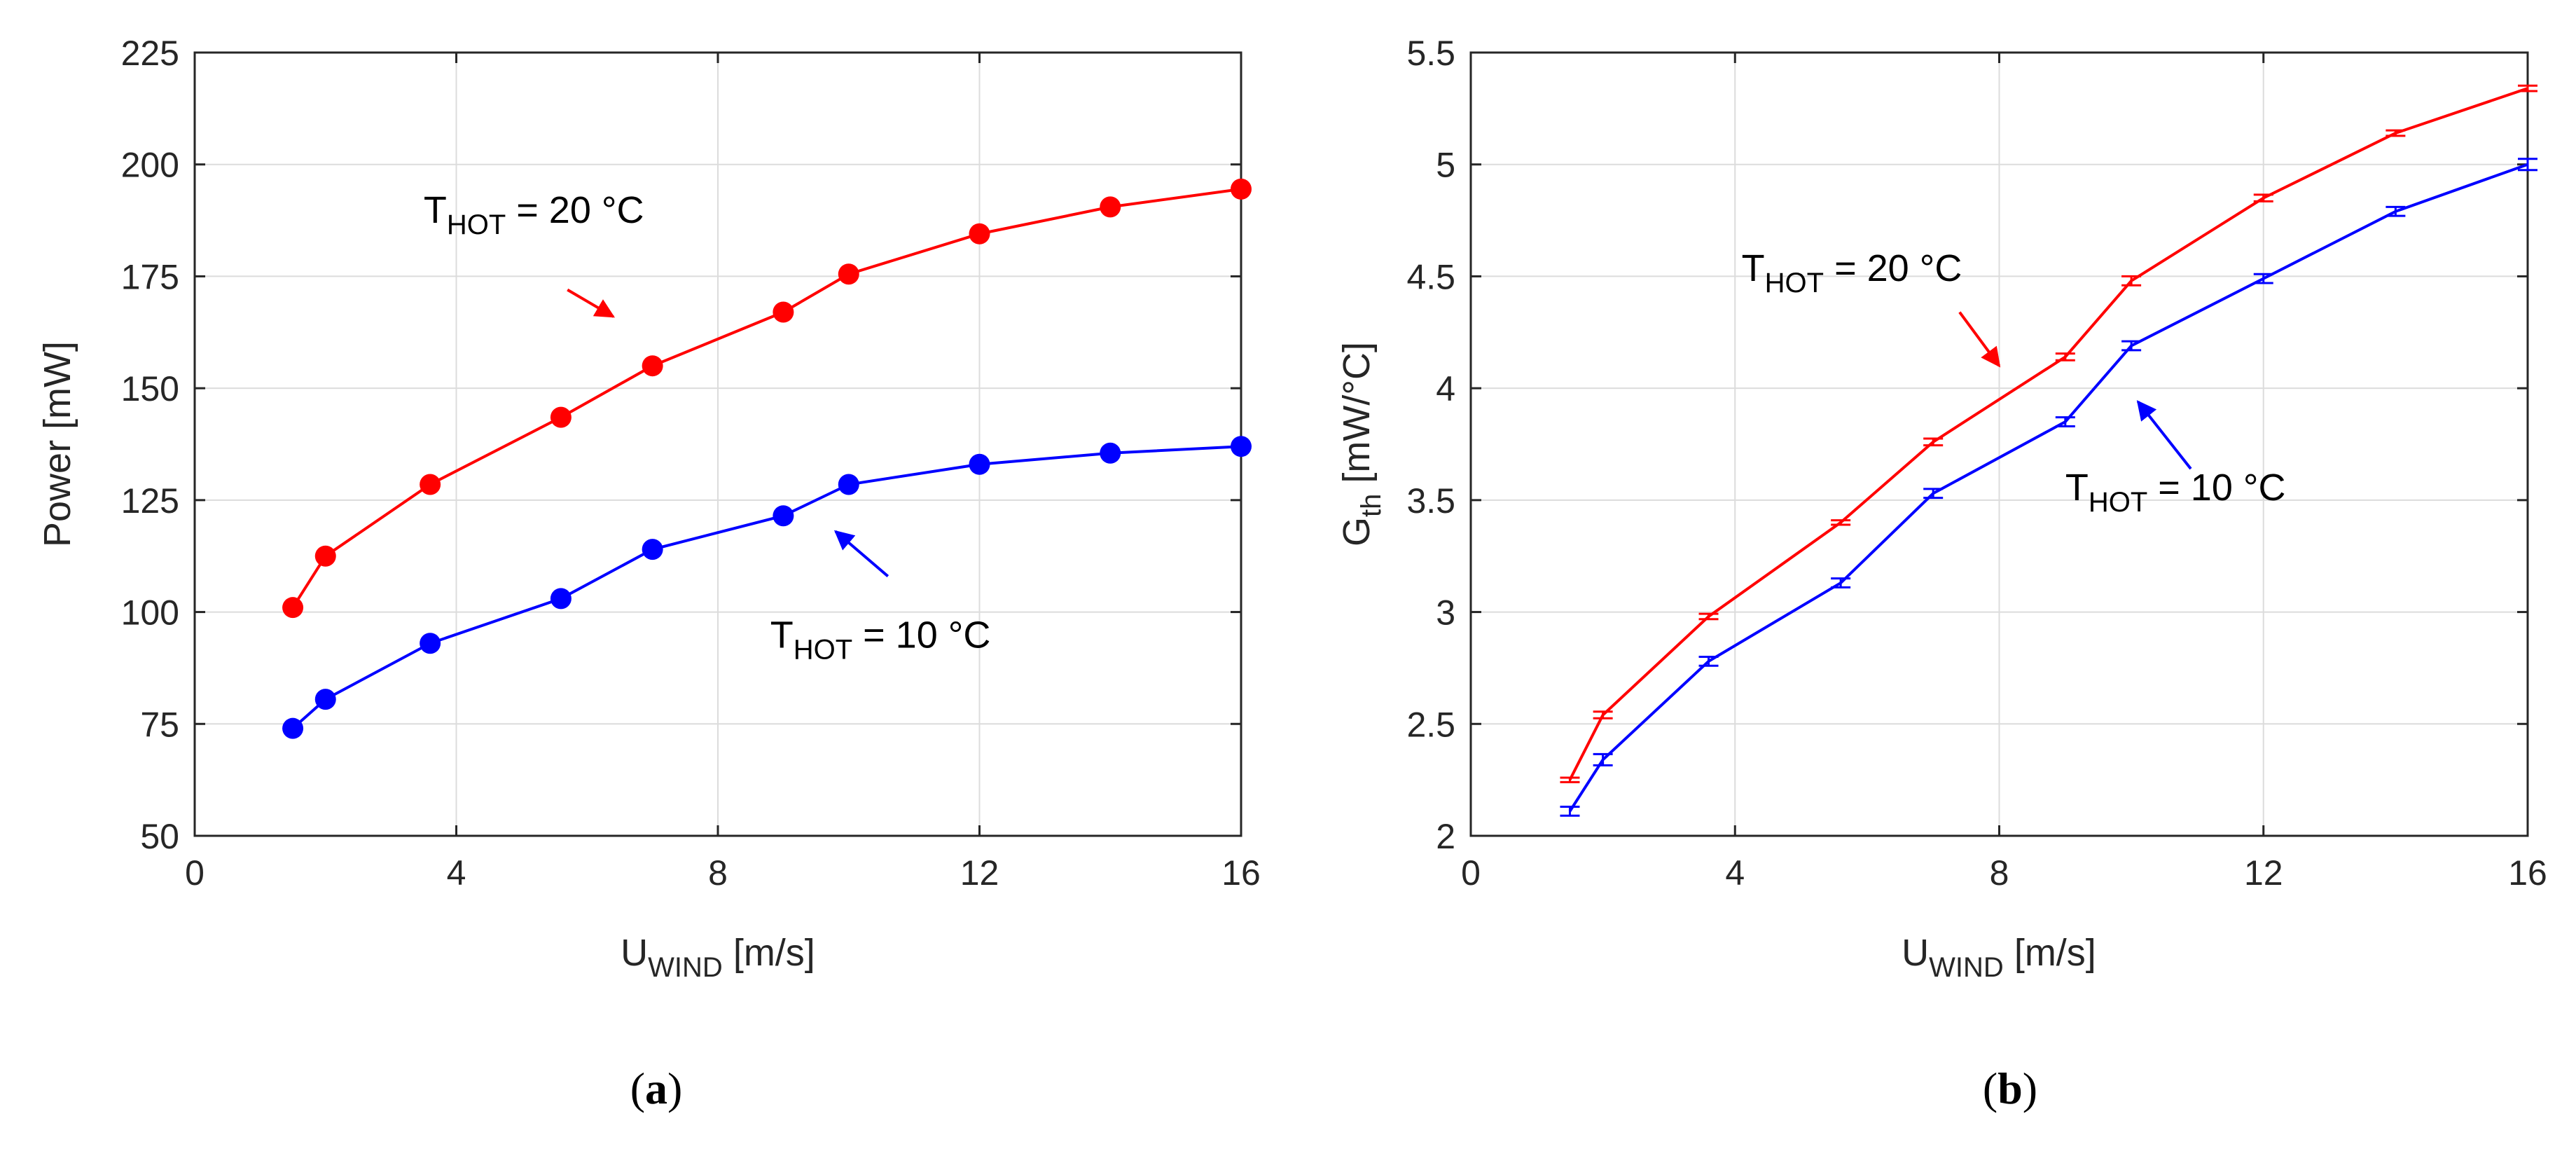 The width and height of the screenshot is (2576, 1170). I want to click on y-tick-label: 50, so click(159, 836).